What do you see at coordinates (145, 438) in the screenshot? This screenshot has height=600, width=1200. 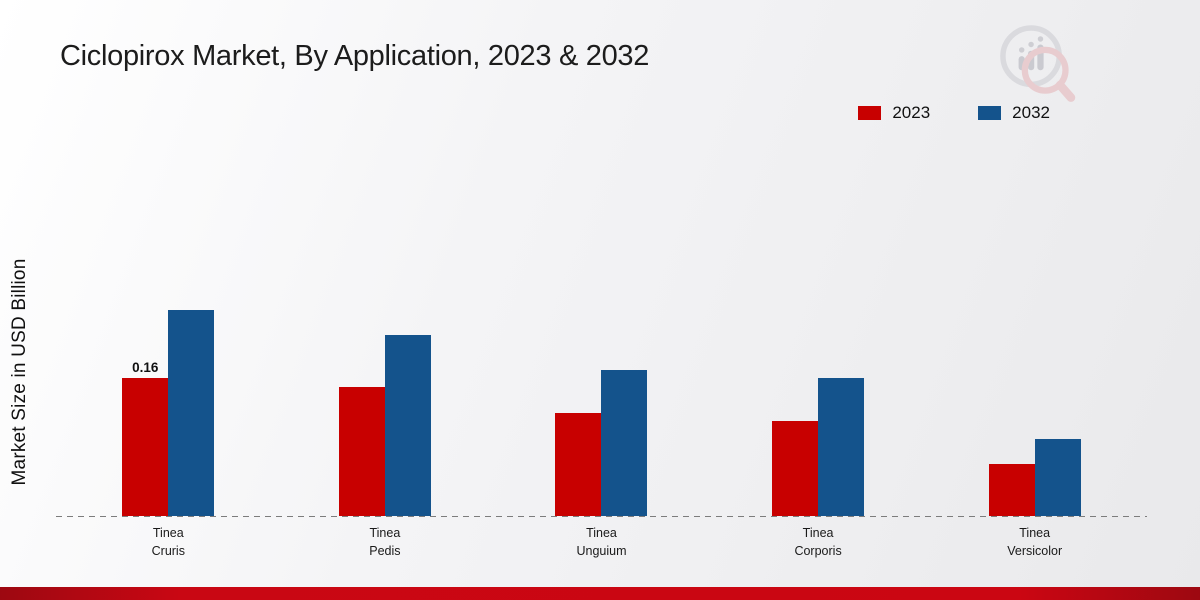 I see `bar-2023-tinea-cruris: 0.16` at bounding box center [145, 438].